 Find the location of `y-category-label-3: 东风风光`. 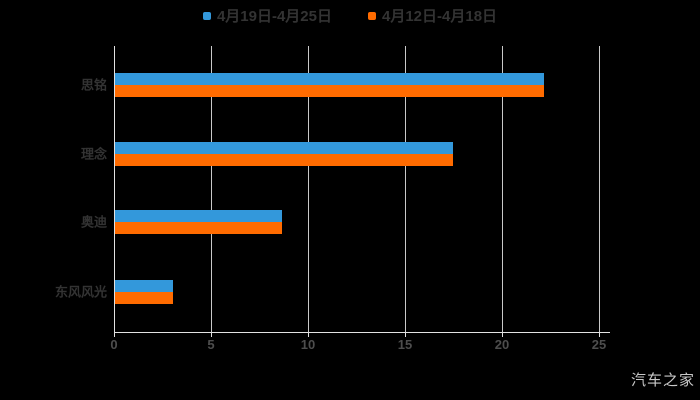

y-category-label-3: 东风风光 is located at coordinates (80, 292).